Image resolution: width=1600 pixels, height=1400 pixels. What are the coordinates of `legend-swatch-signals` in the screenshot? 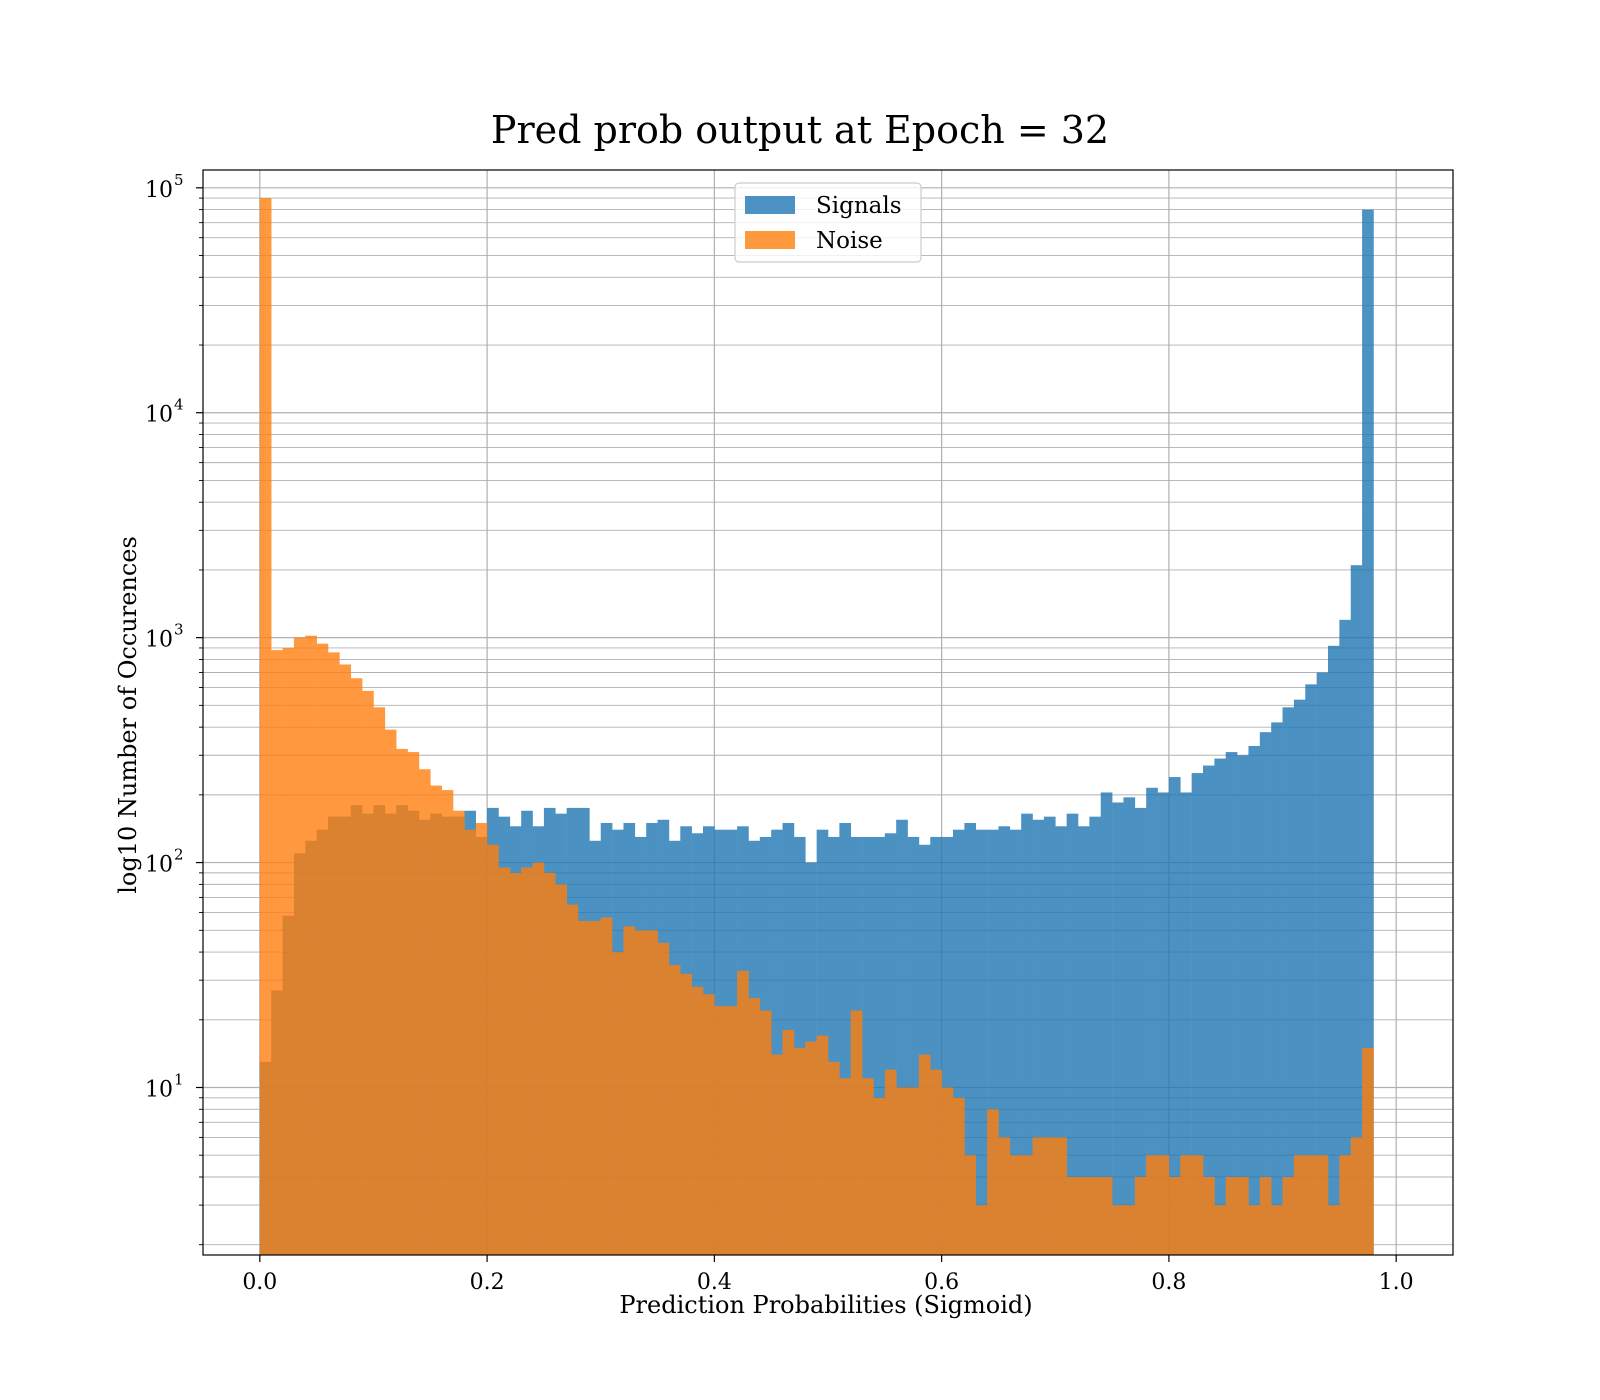 It's located at (770, 205).